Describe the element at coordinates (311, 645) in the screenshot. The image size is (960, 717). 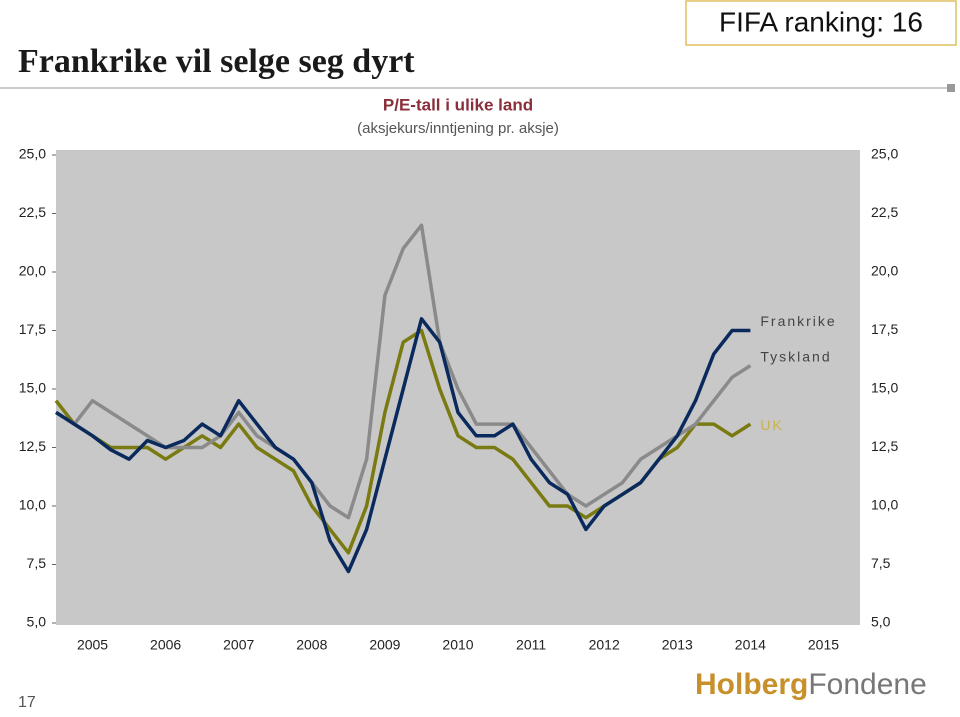
I see `x-tick-label: 2008` at that location.